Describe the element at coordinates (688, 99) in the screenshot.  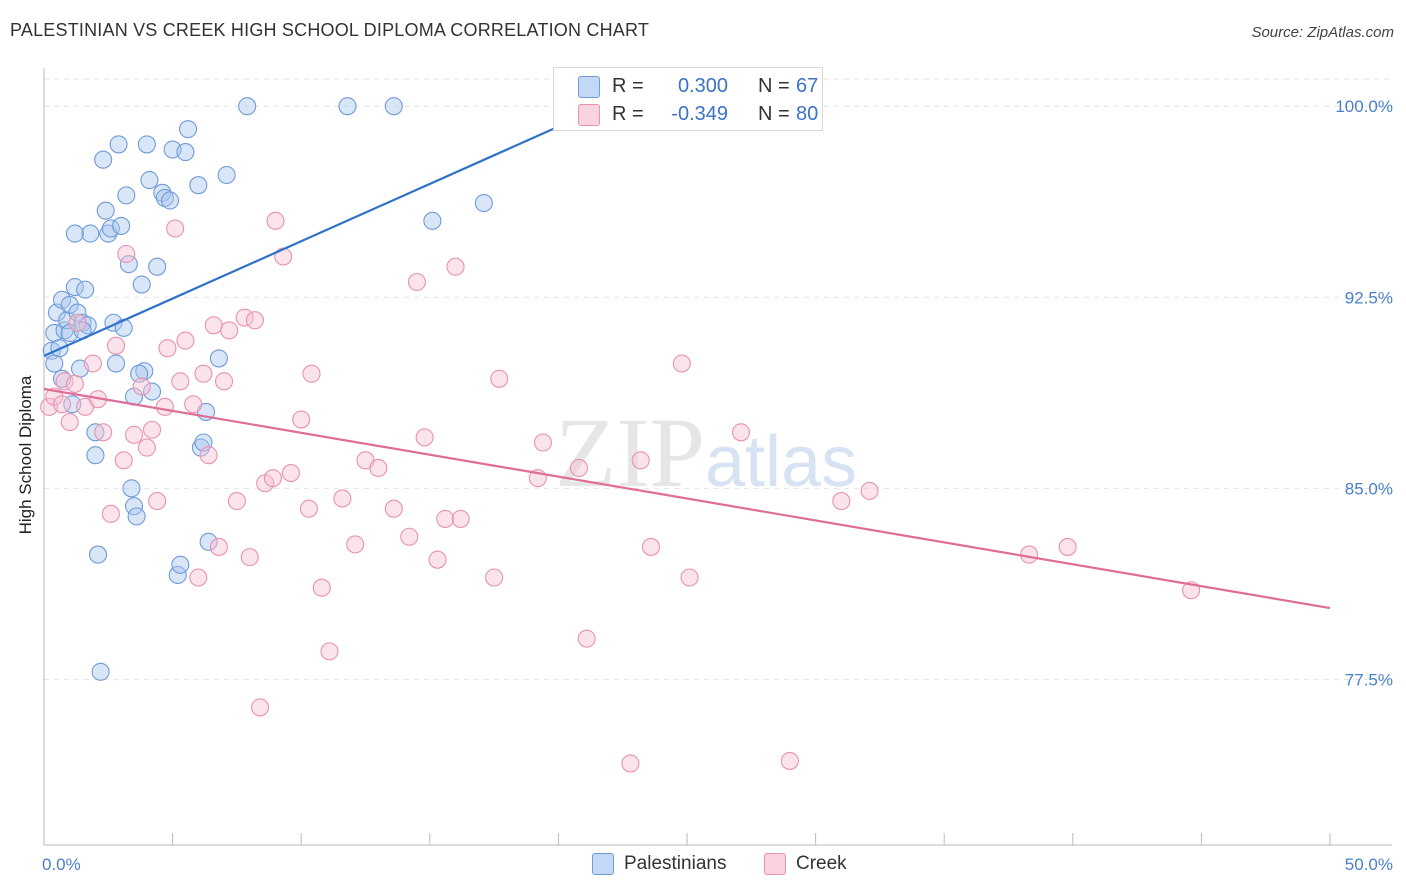
I see `stats-legend: R = 0.300 N = 67 R = -0.349 N = 80` at that location.